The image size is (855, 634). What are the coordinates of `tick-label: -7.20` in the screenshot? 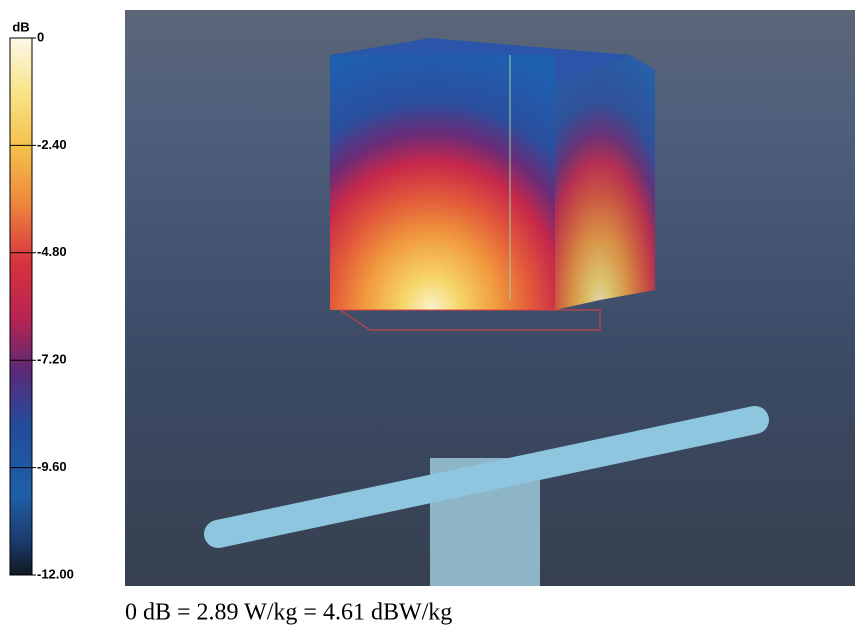 It's located at (52, 359).